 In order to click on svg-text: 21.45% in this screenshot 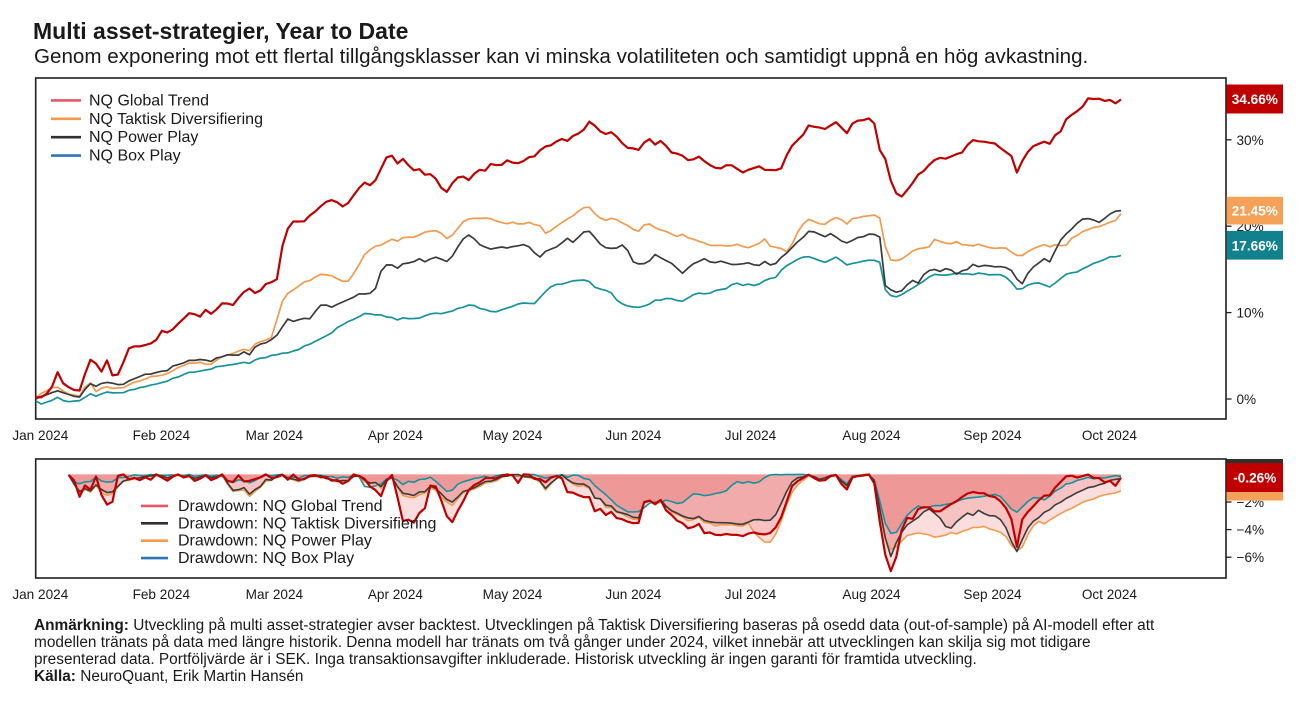, I will do `click(1255, 211)`.